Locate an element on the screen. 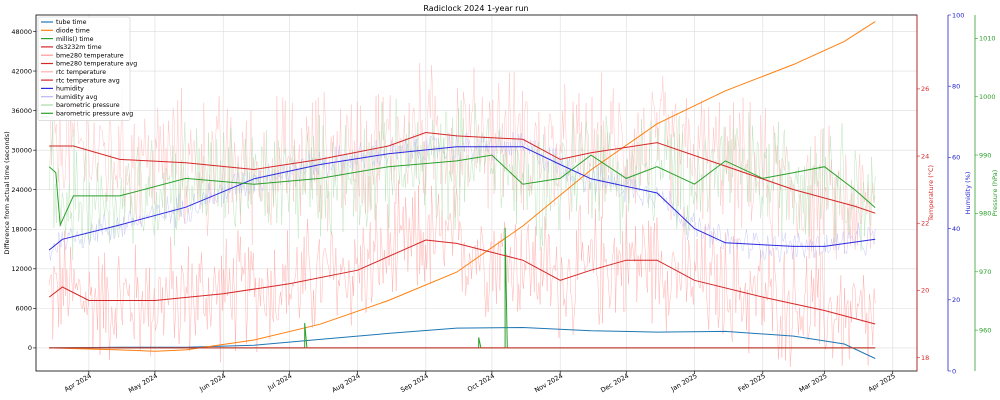 This screenshot has width=1000, height=400. legend-label: rtc temperature is located at coordinates (81, 72).